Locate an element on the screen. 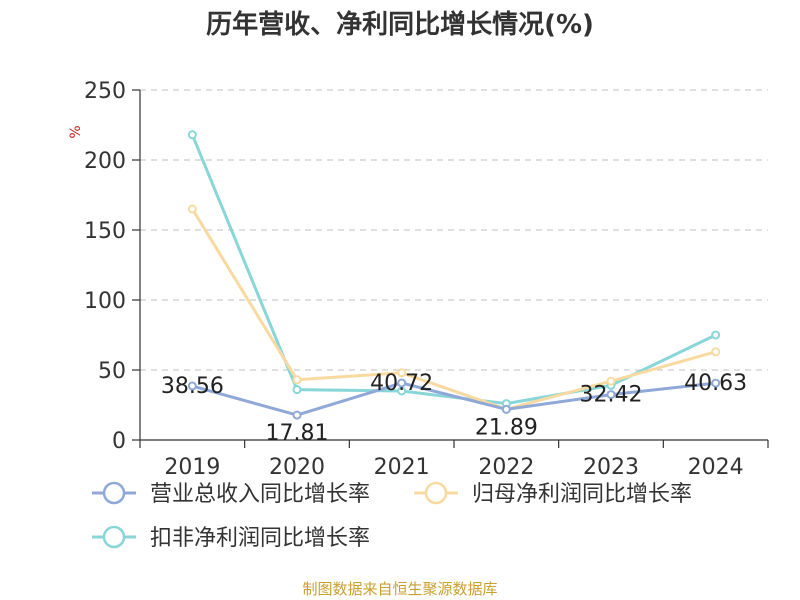  data-label: 32.42 is located at coordinates (611, 395).